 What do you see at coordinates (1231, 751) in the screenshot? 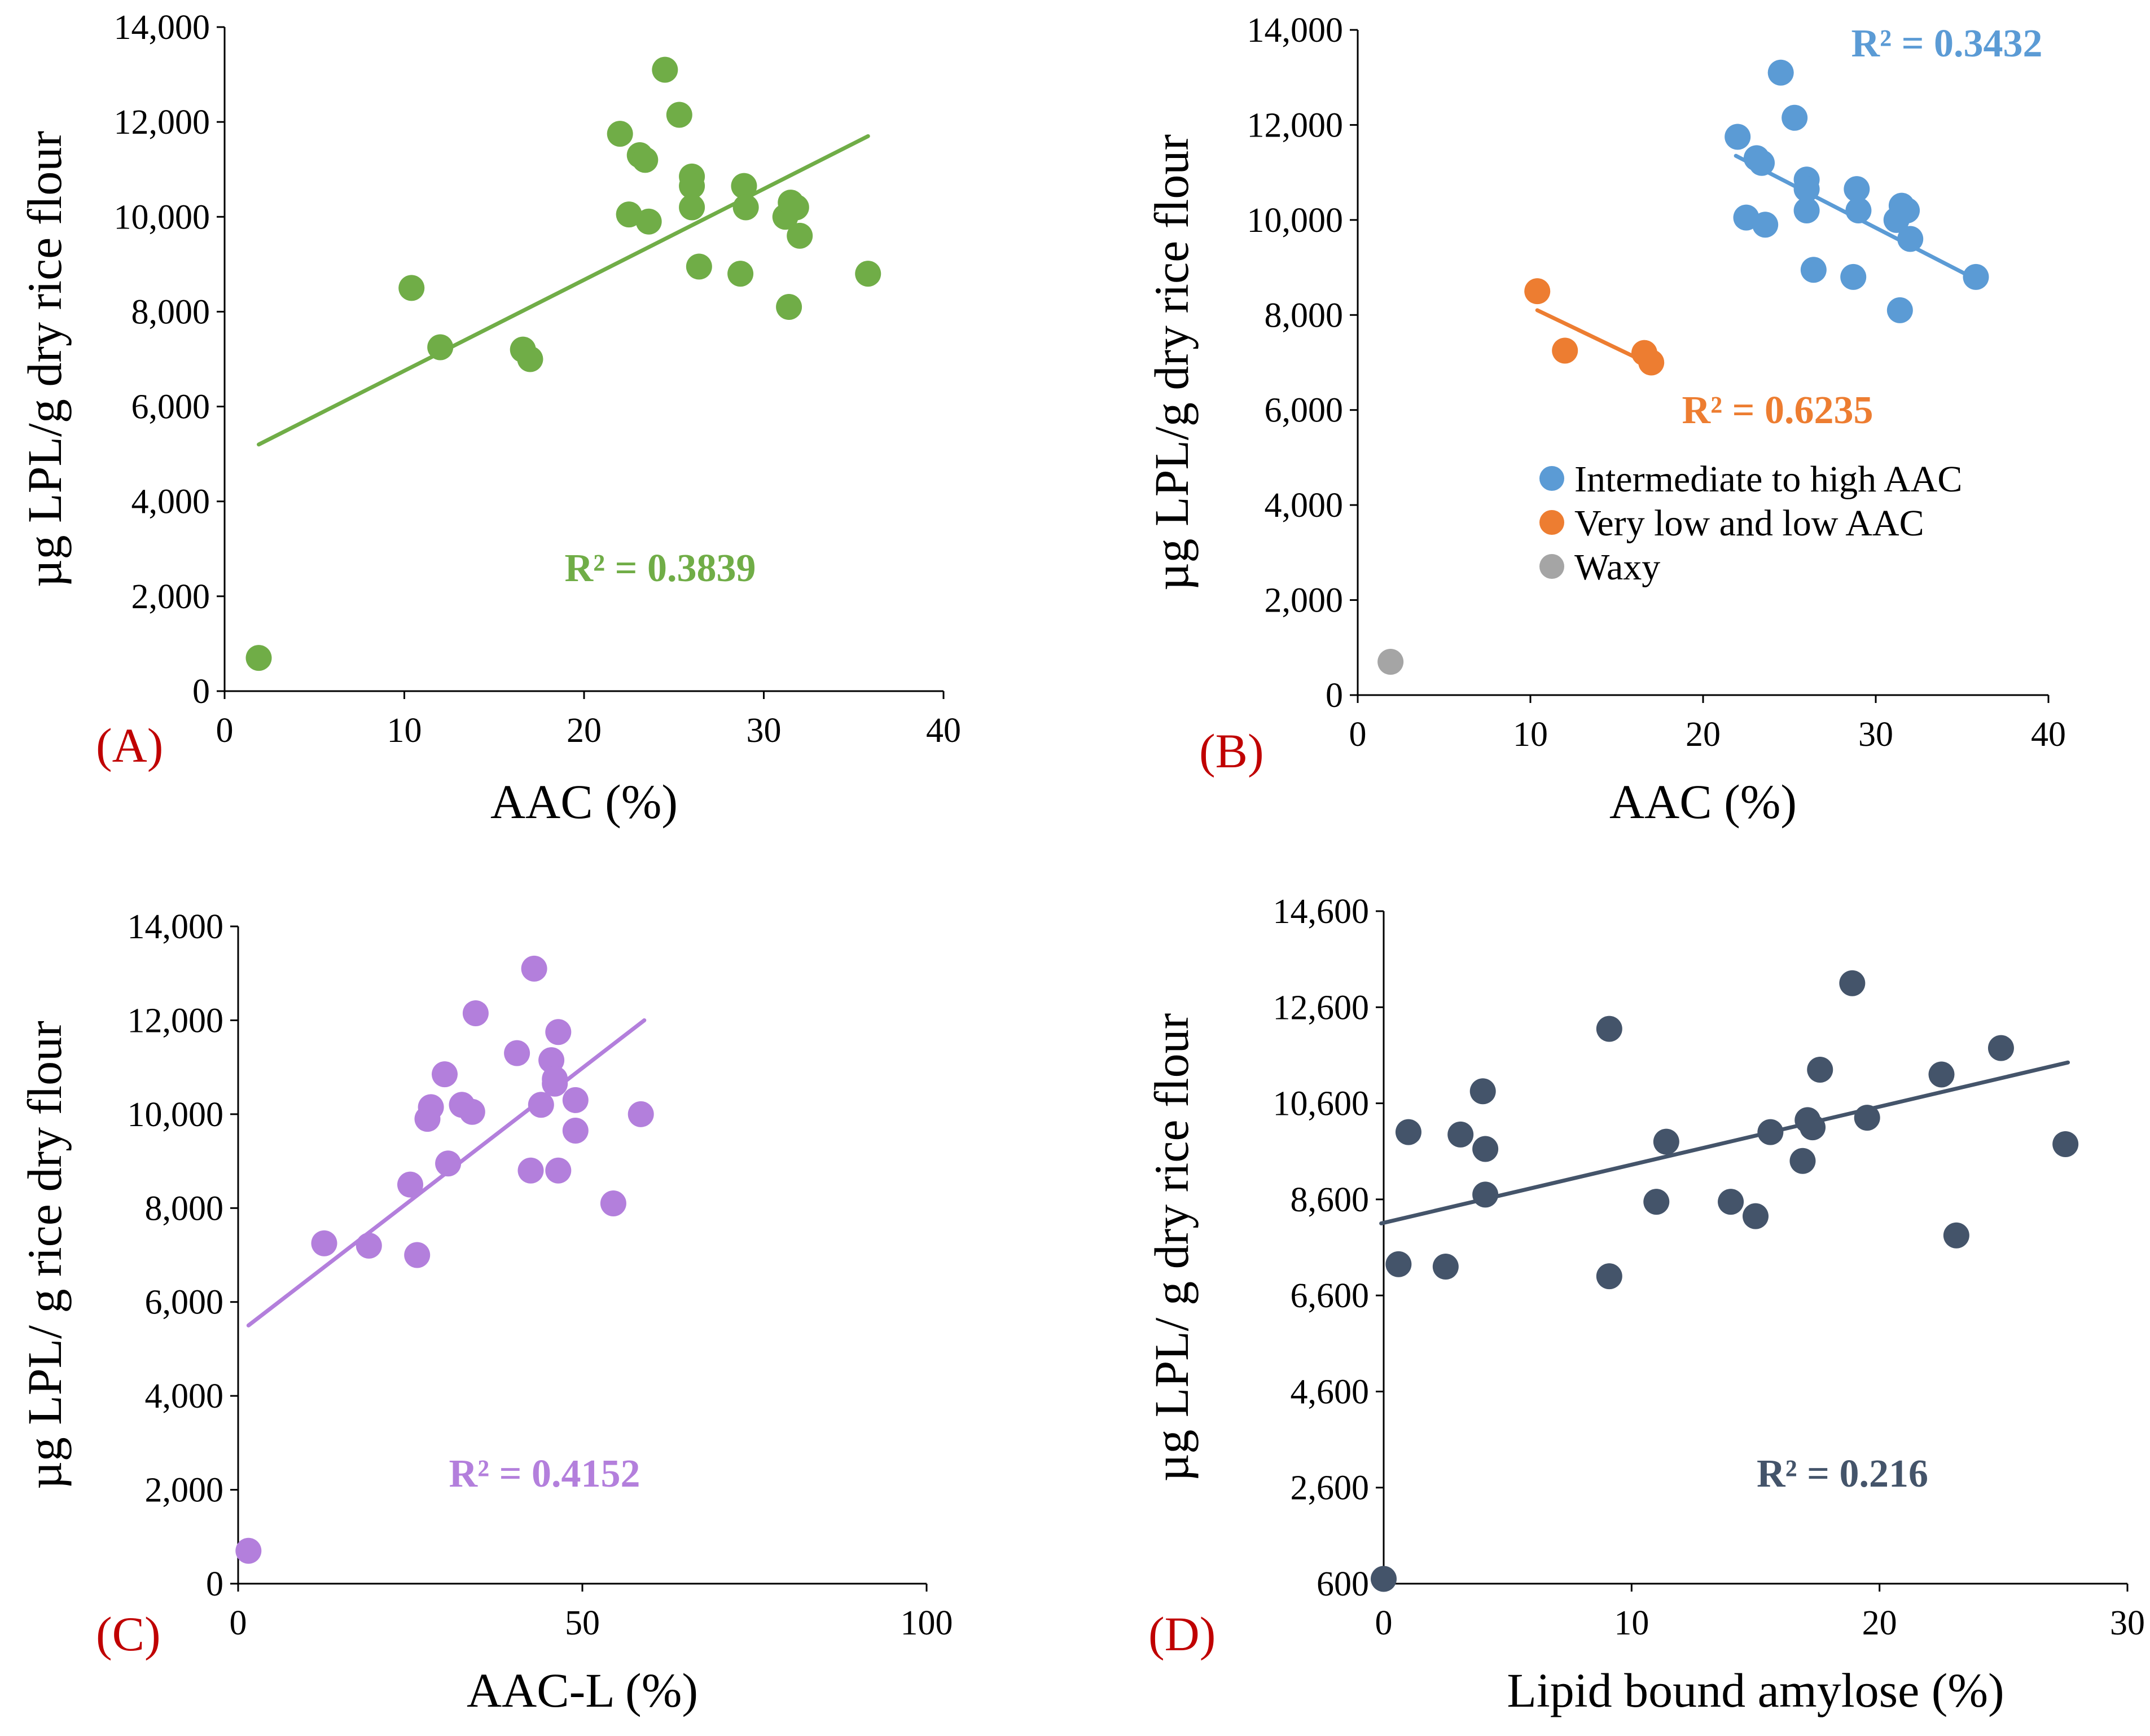
I see `panel-label: (B)` at bounding box center [1231, 751].